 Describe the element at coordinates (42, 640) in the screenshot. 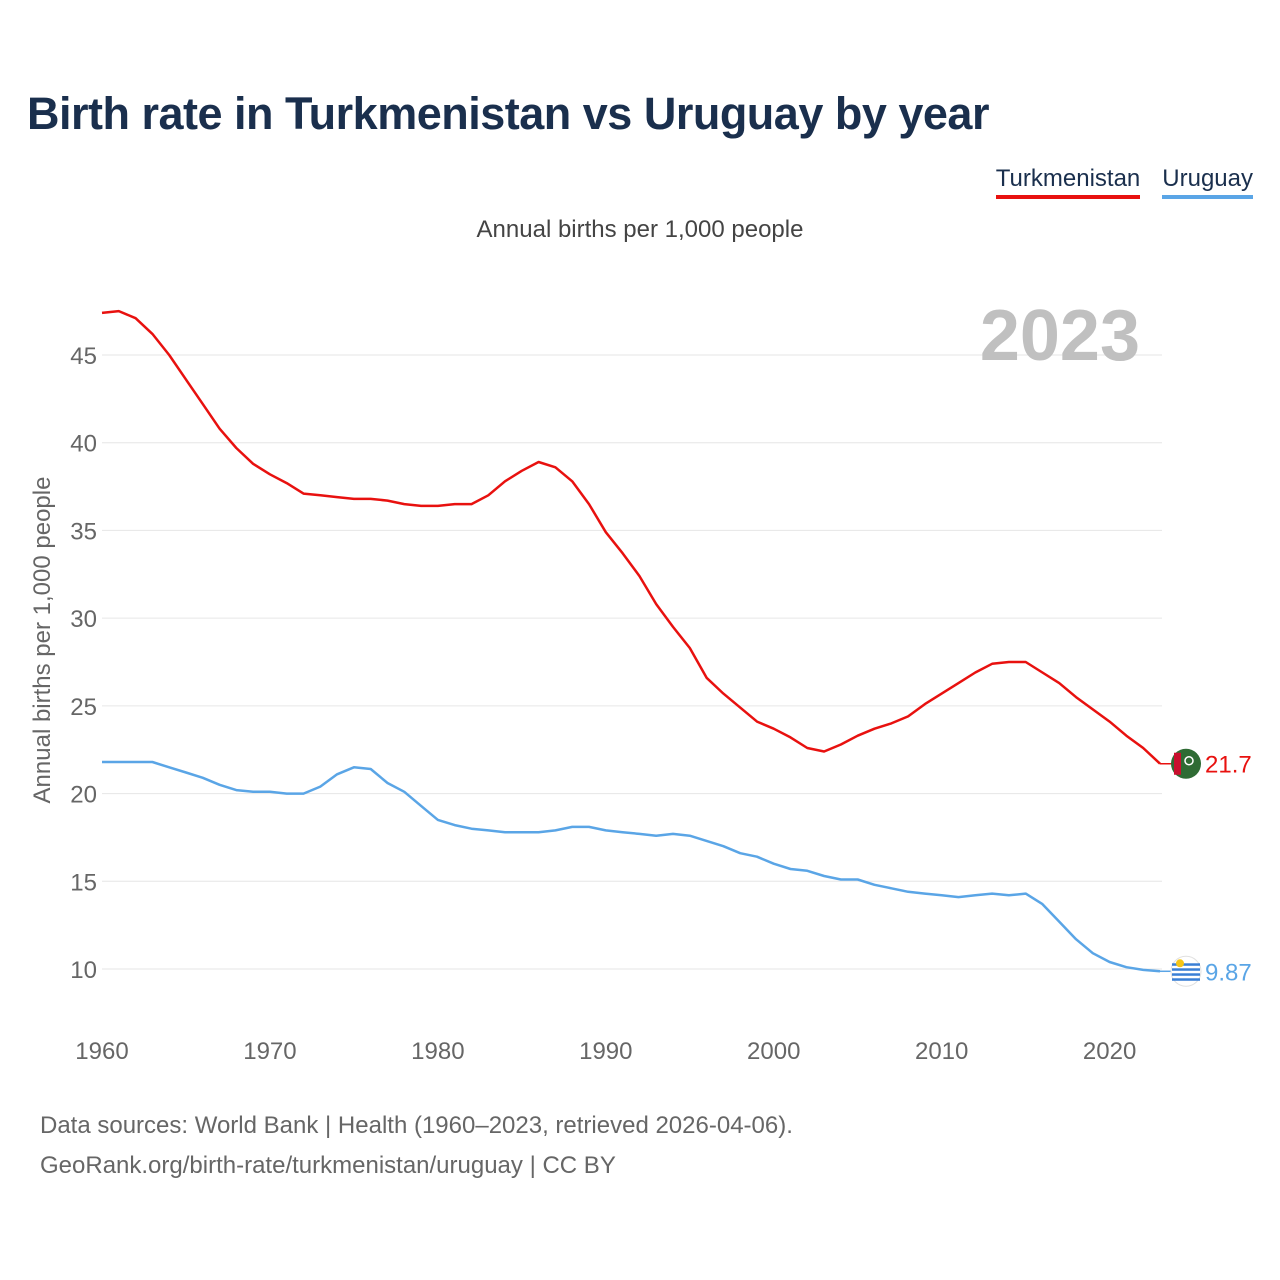

I see `y-axis-title: Annual births per 1,000 people` at that location.